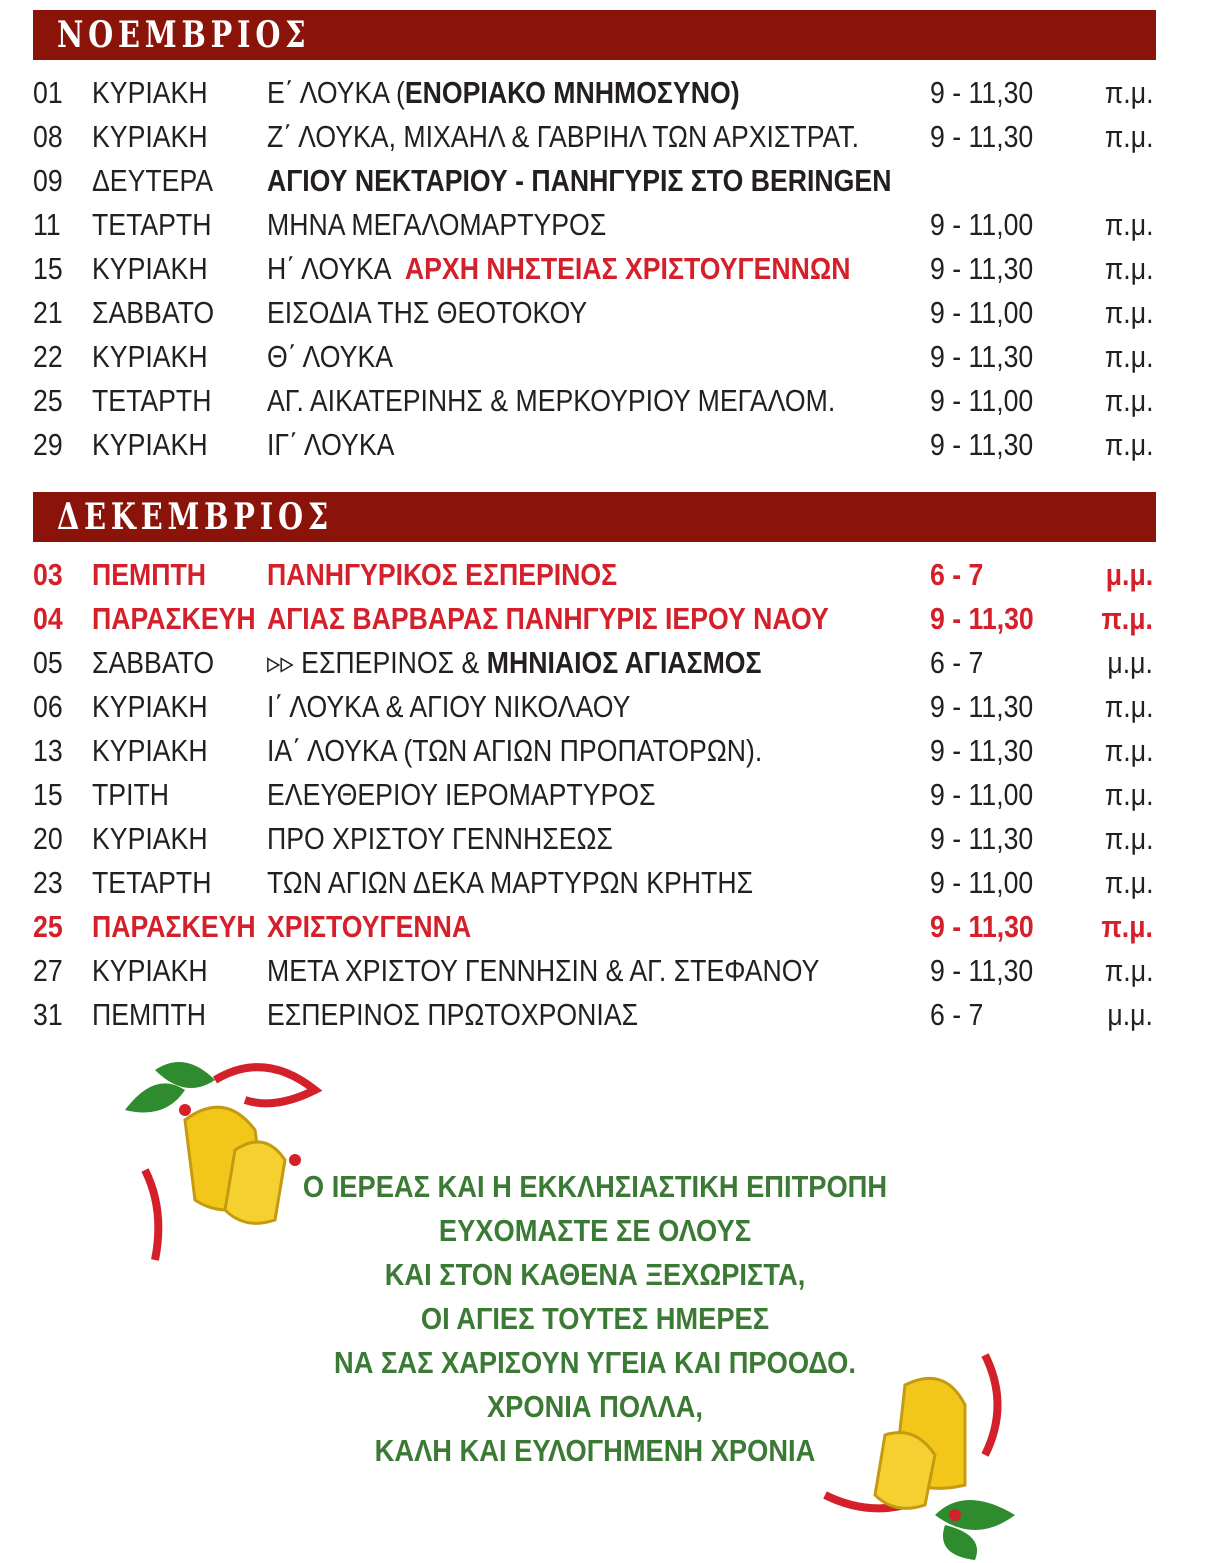  Describe the element at coordinates (184, 35) in the screenshot. I see `november-title: ΝΟΕΜΒΡΙΟΣ` at that location.